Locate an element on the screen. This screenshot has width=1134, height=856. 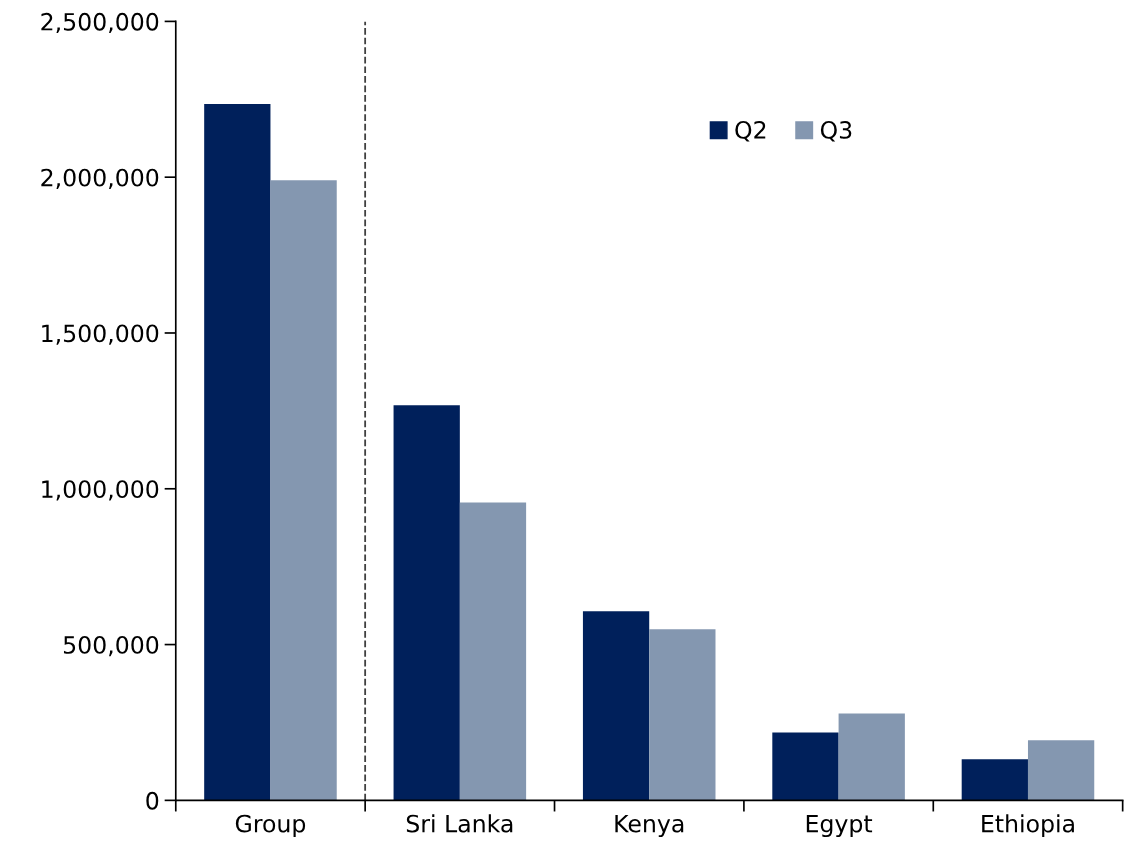
y-tick-label: 1,500,000 is located at coordinates (100, 334).